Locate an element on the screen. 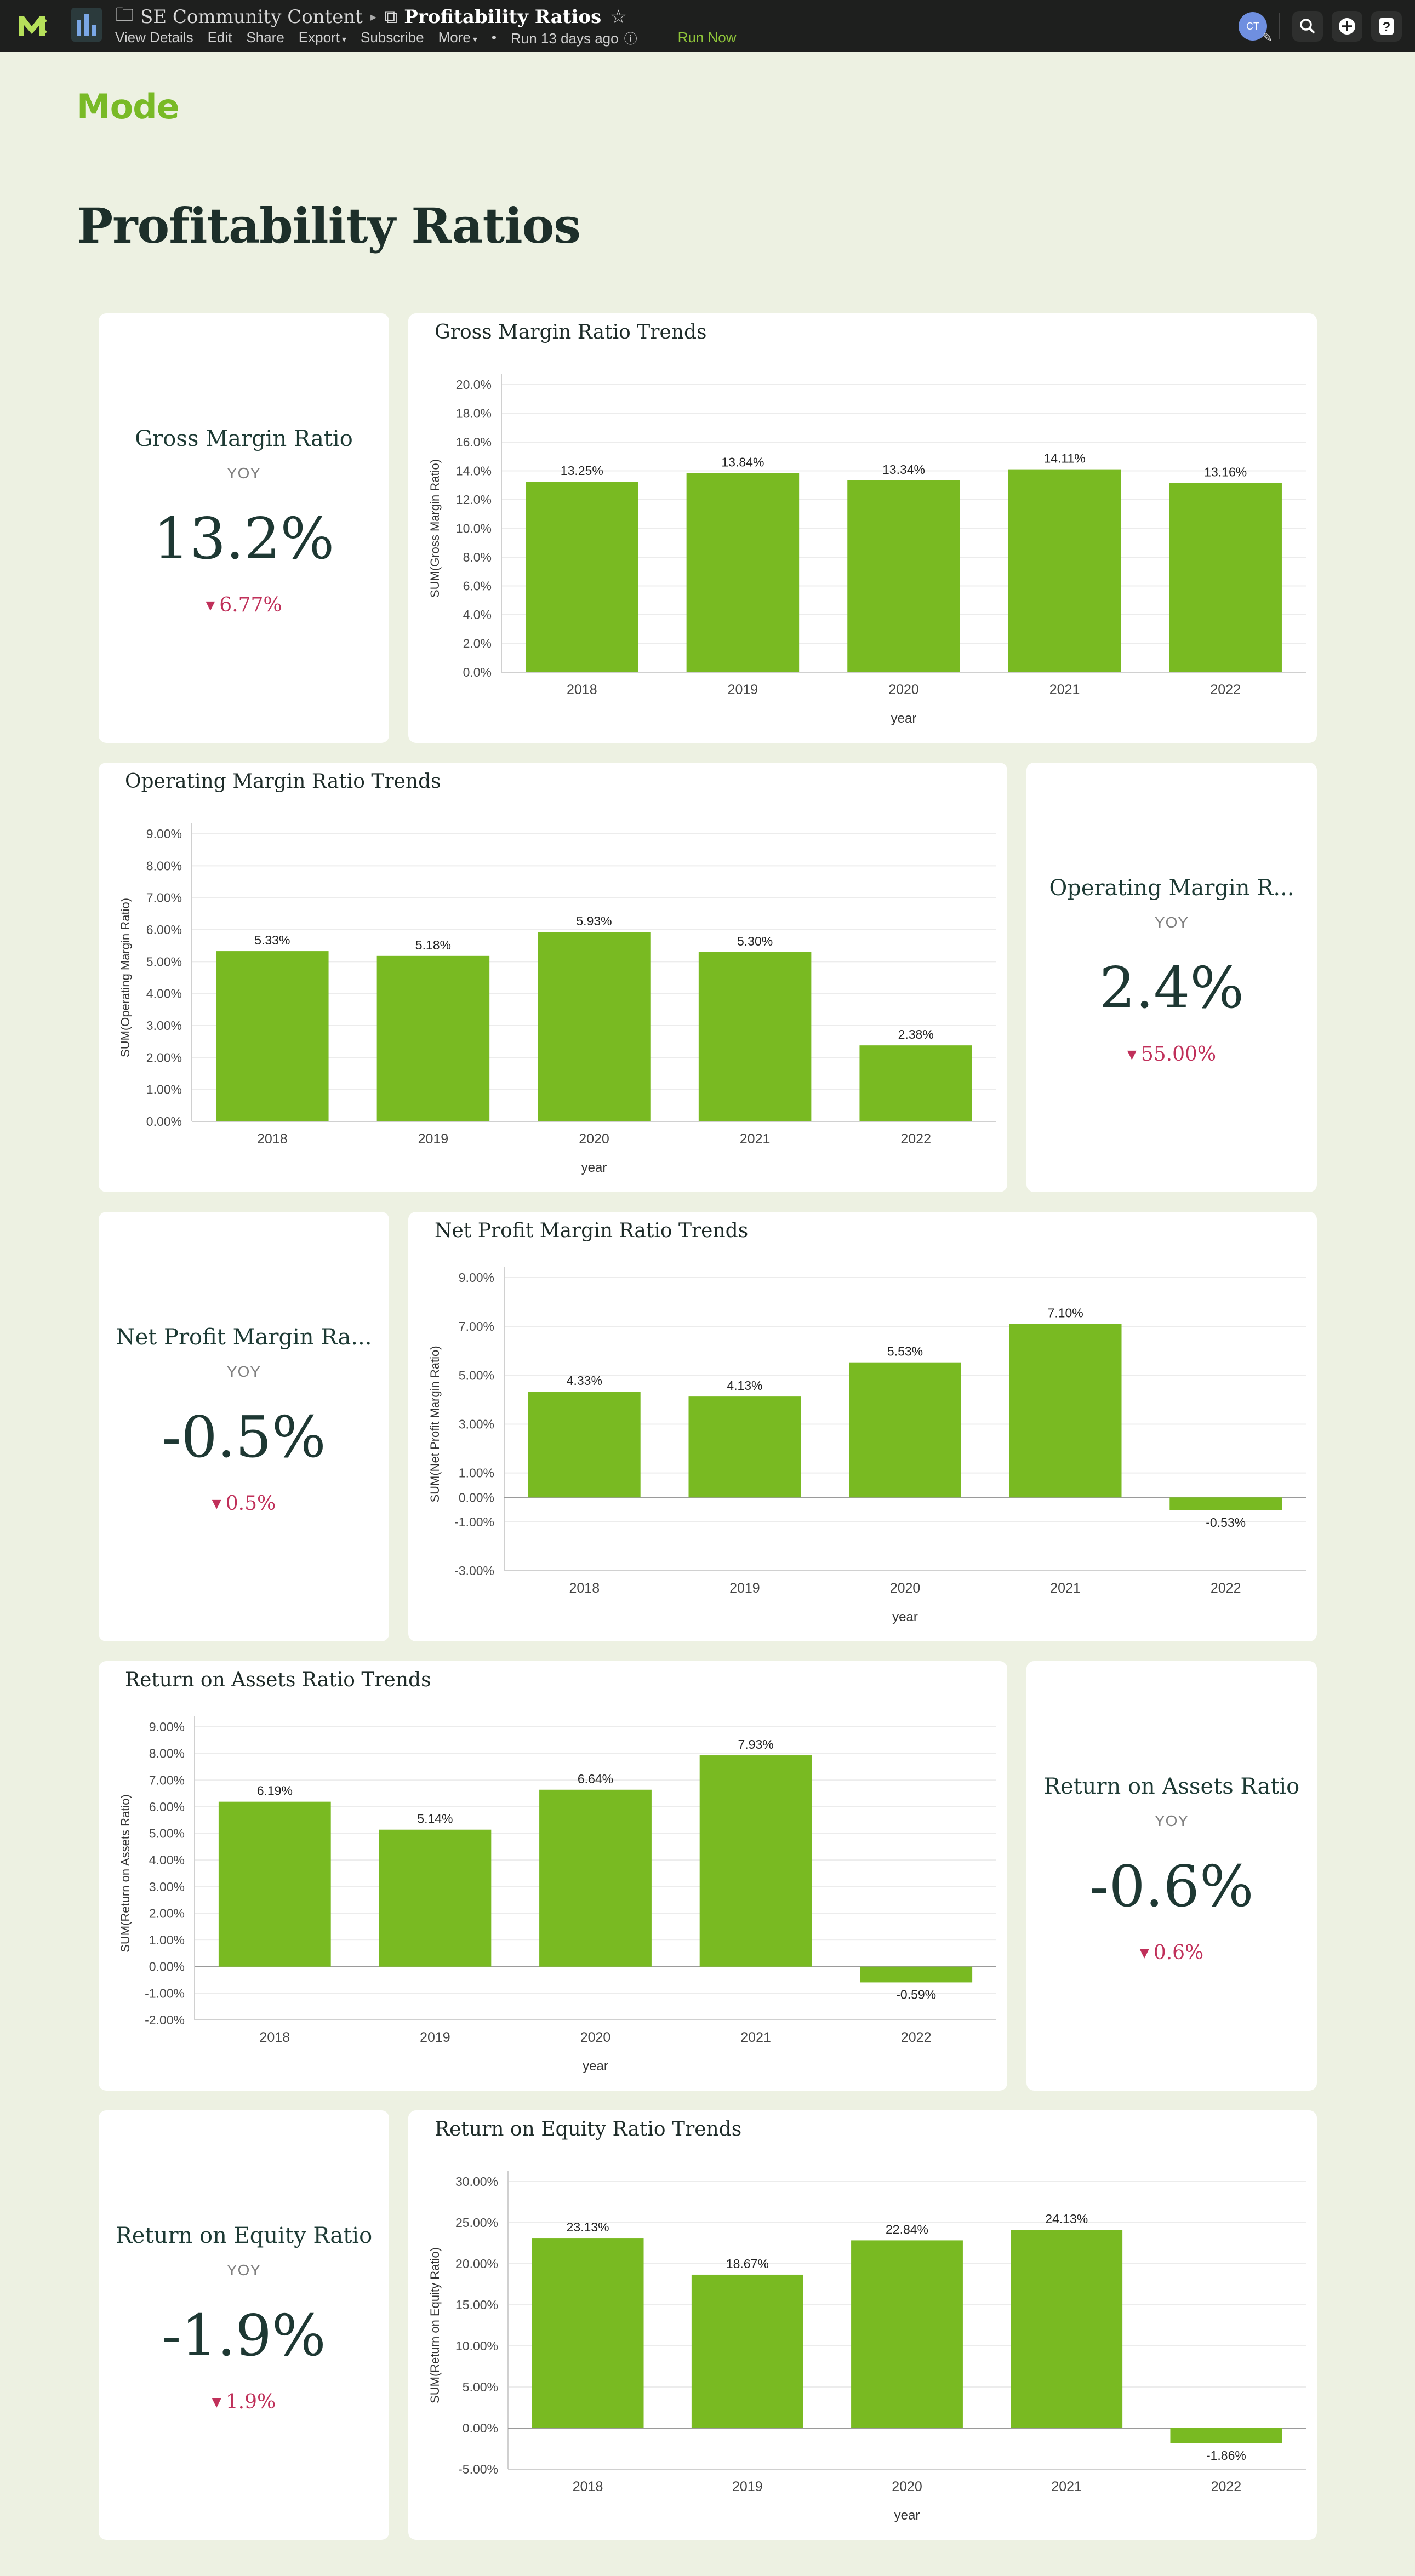  data-label: 13.84% is located at coordinates (742, 462).